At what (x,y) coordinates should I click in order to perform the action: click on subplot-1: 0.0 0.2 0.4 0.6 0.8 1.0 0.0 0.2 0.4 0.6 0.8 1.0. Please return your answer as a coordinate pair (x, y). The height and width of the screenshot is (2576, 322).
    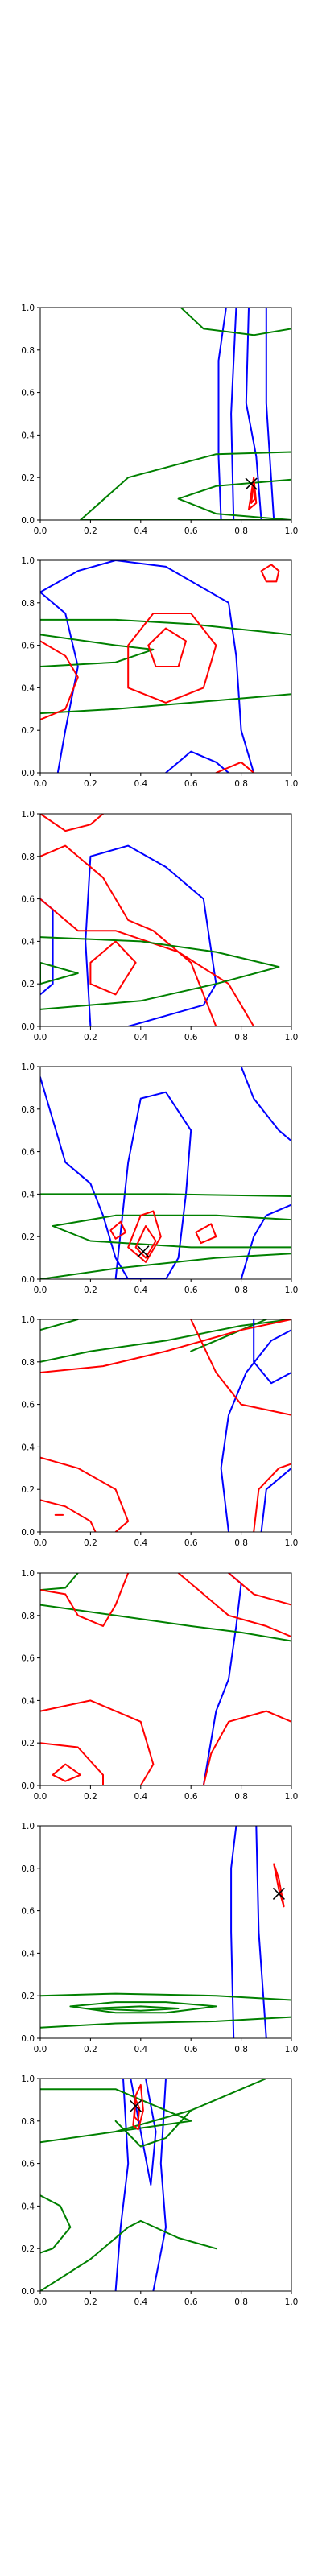
    Looking at the image, I should click on (159, 419).